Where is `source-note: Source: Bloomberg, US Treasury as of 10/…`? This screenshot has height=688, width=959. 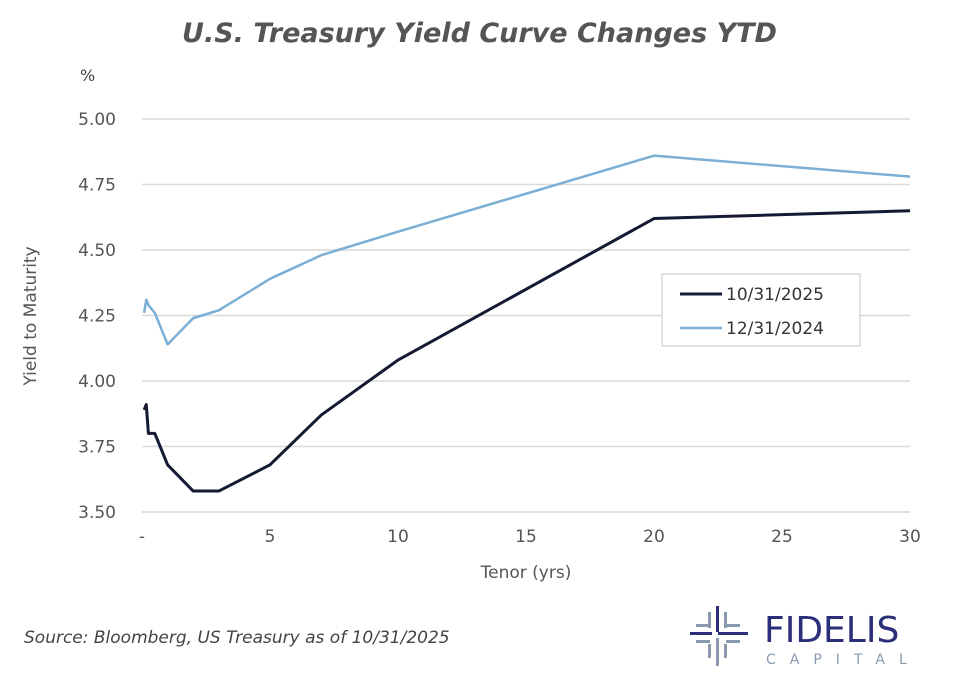 source-note: Source: Bloomberg, US Treasury as of 10/… is located at coordinates (237, 638).